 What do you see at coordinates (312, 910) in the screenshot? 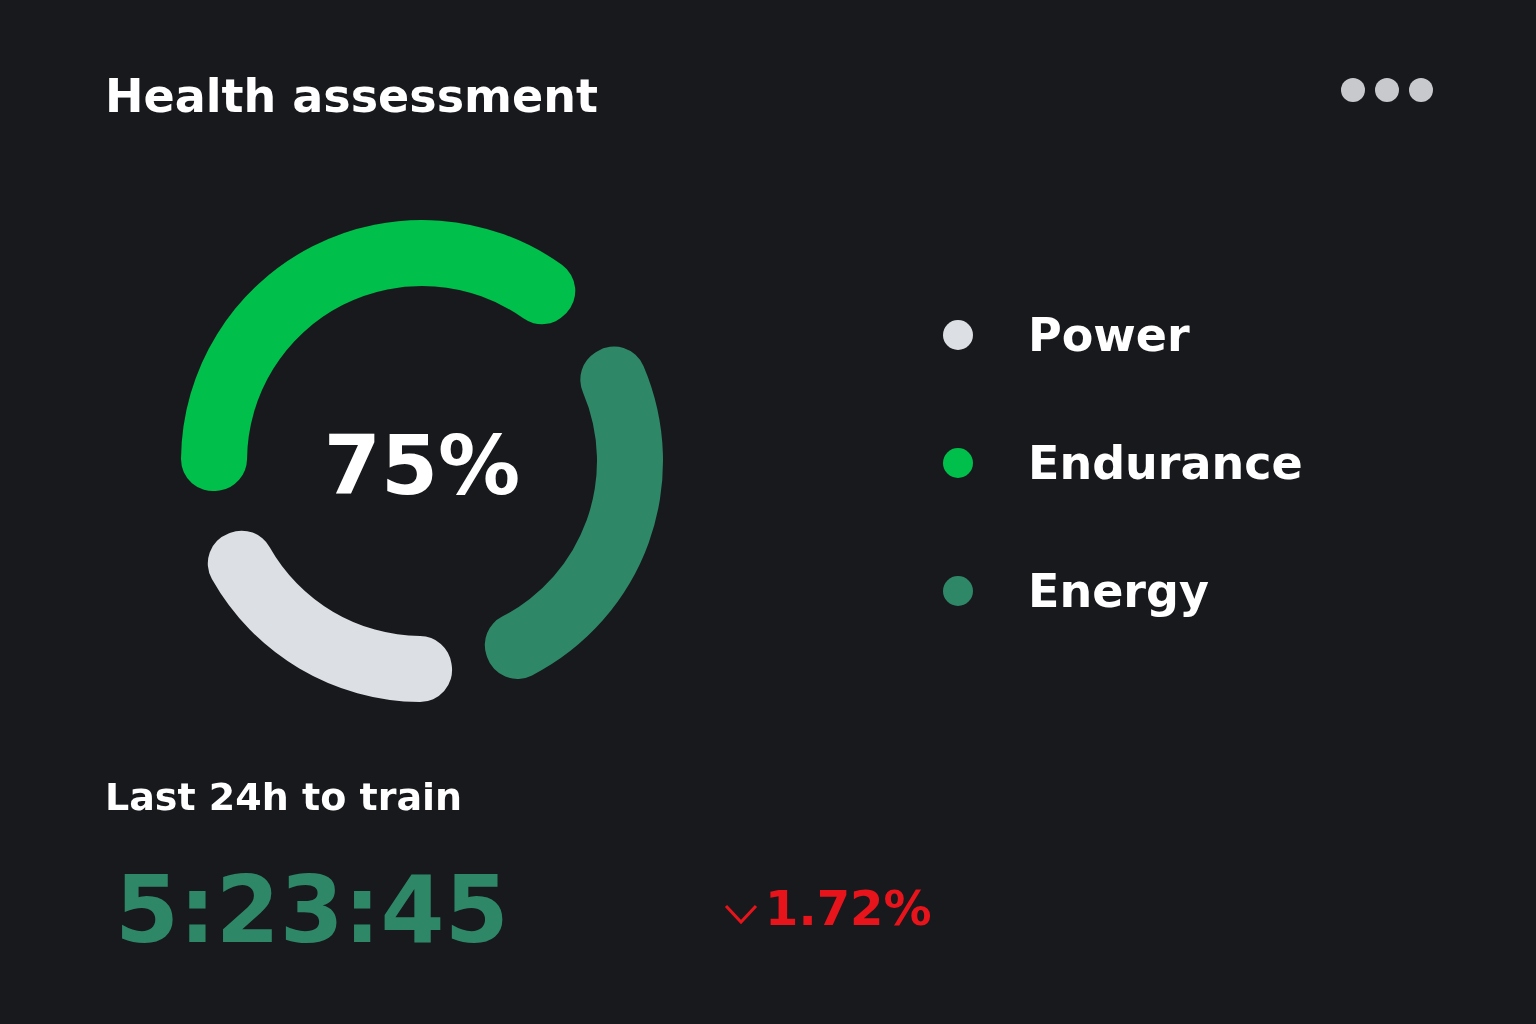
I see `text: 5:23:45` at bounding box center [312, 910].